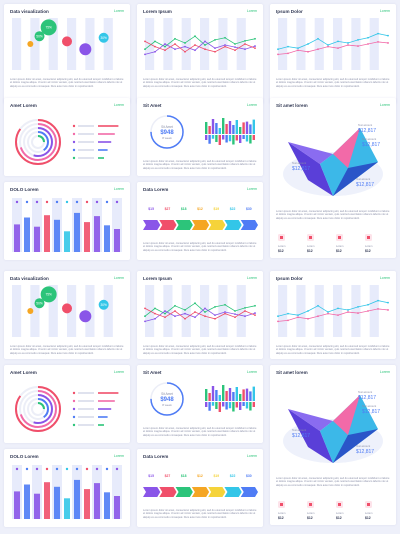 This screenshot has width=400, height=534. Describe the element at coordinates (333, 308) in the screenshot. I see `series-line` at that location.